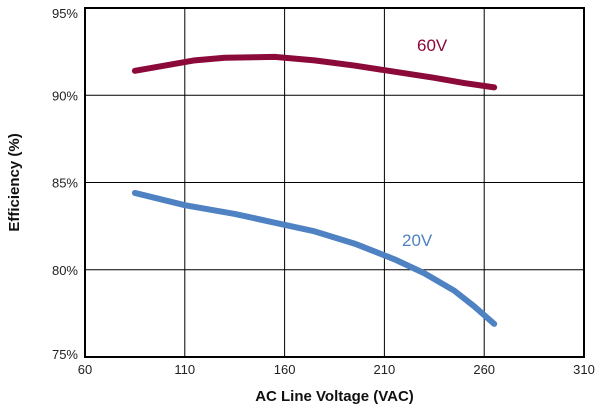  Describe the element at coordinates (65, 95) in the screenshot. I see `y-tick-label: 90%` at that location.